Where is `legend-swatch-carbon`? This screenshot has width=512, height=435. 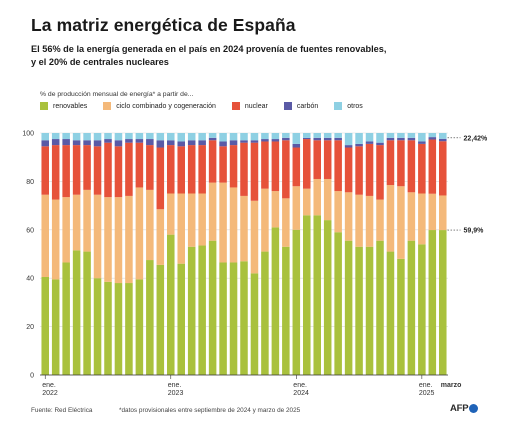 legend-swatch-carbon is located at coordinates (287, 106).